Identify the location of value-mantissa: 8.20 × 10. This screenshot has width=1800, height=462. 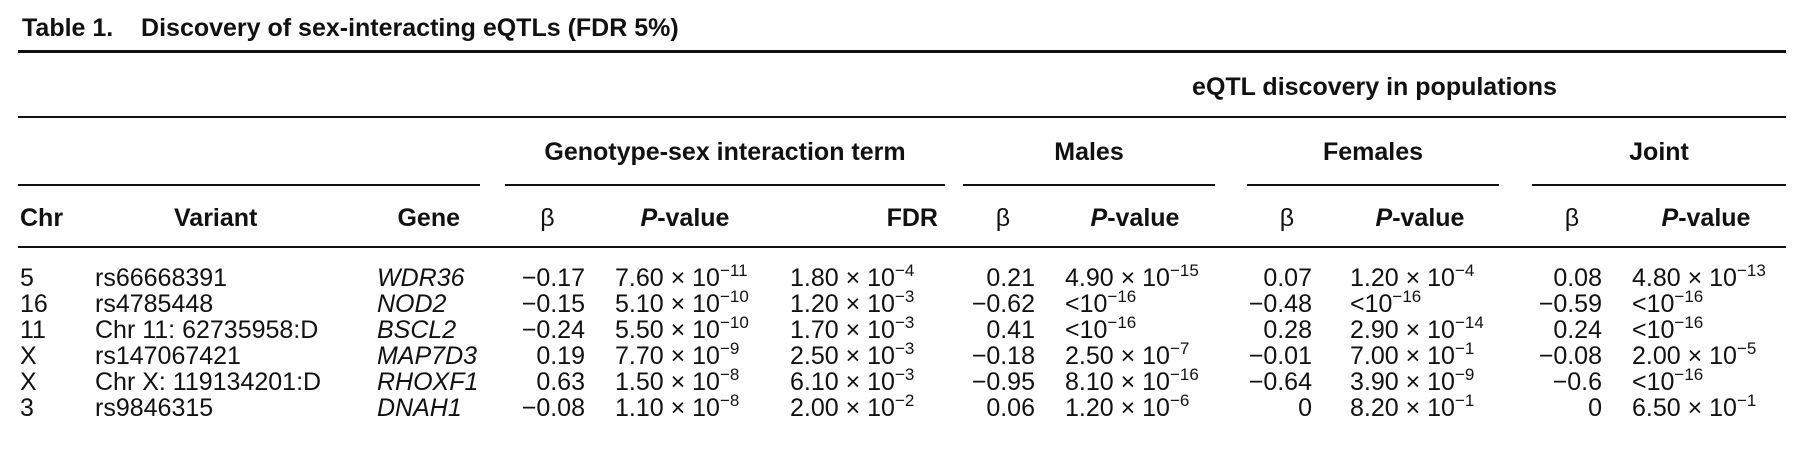
(1402, 408).